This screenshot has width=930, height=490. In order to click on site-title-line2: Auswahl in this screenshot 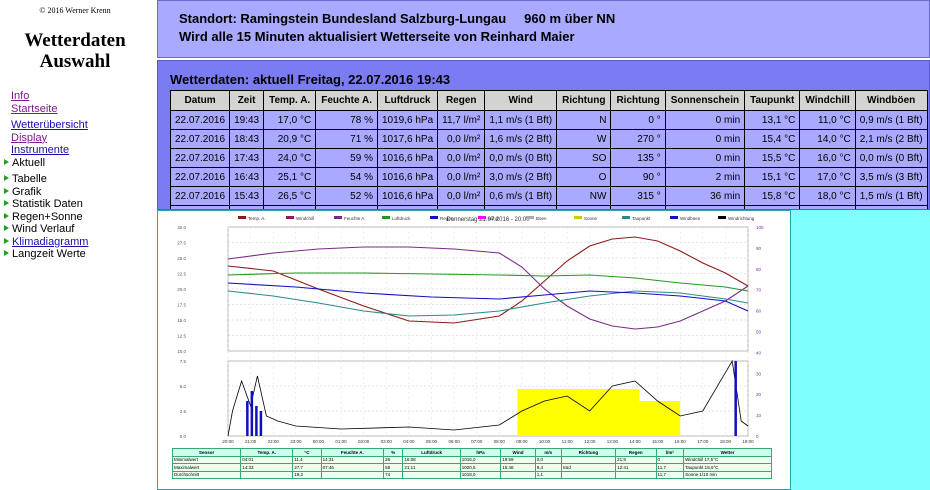, I will do `click(75, 61)`.